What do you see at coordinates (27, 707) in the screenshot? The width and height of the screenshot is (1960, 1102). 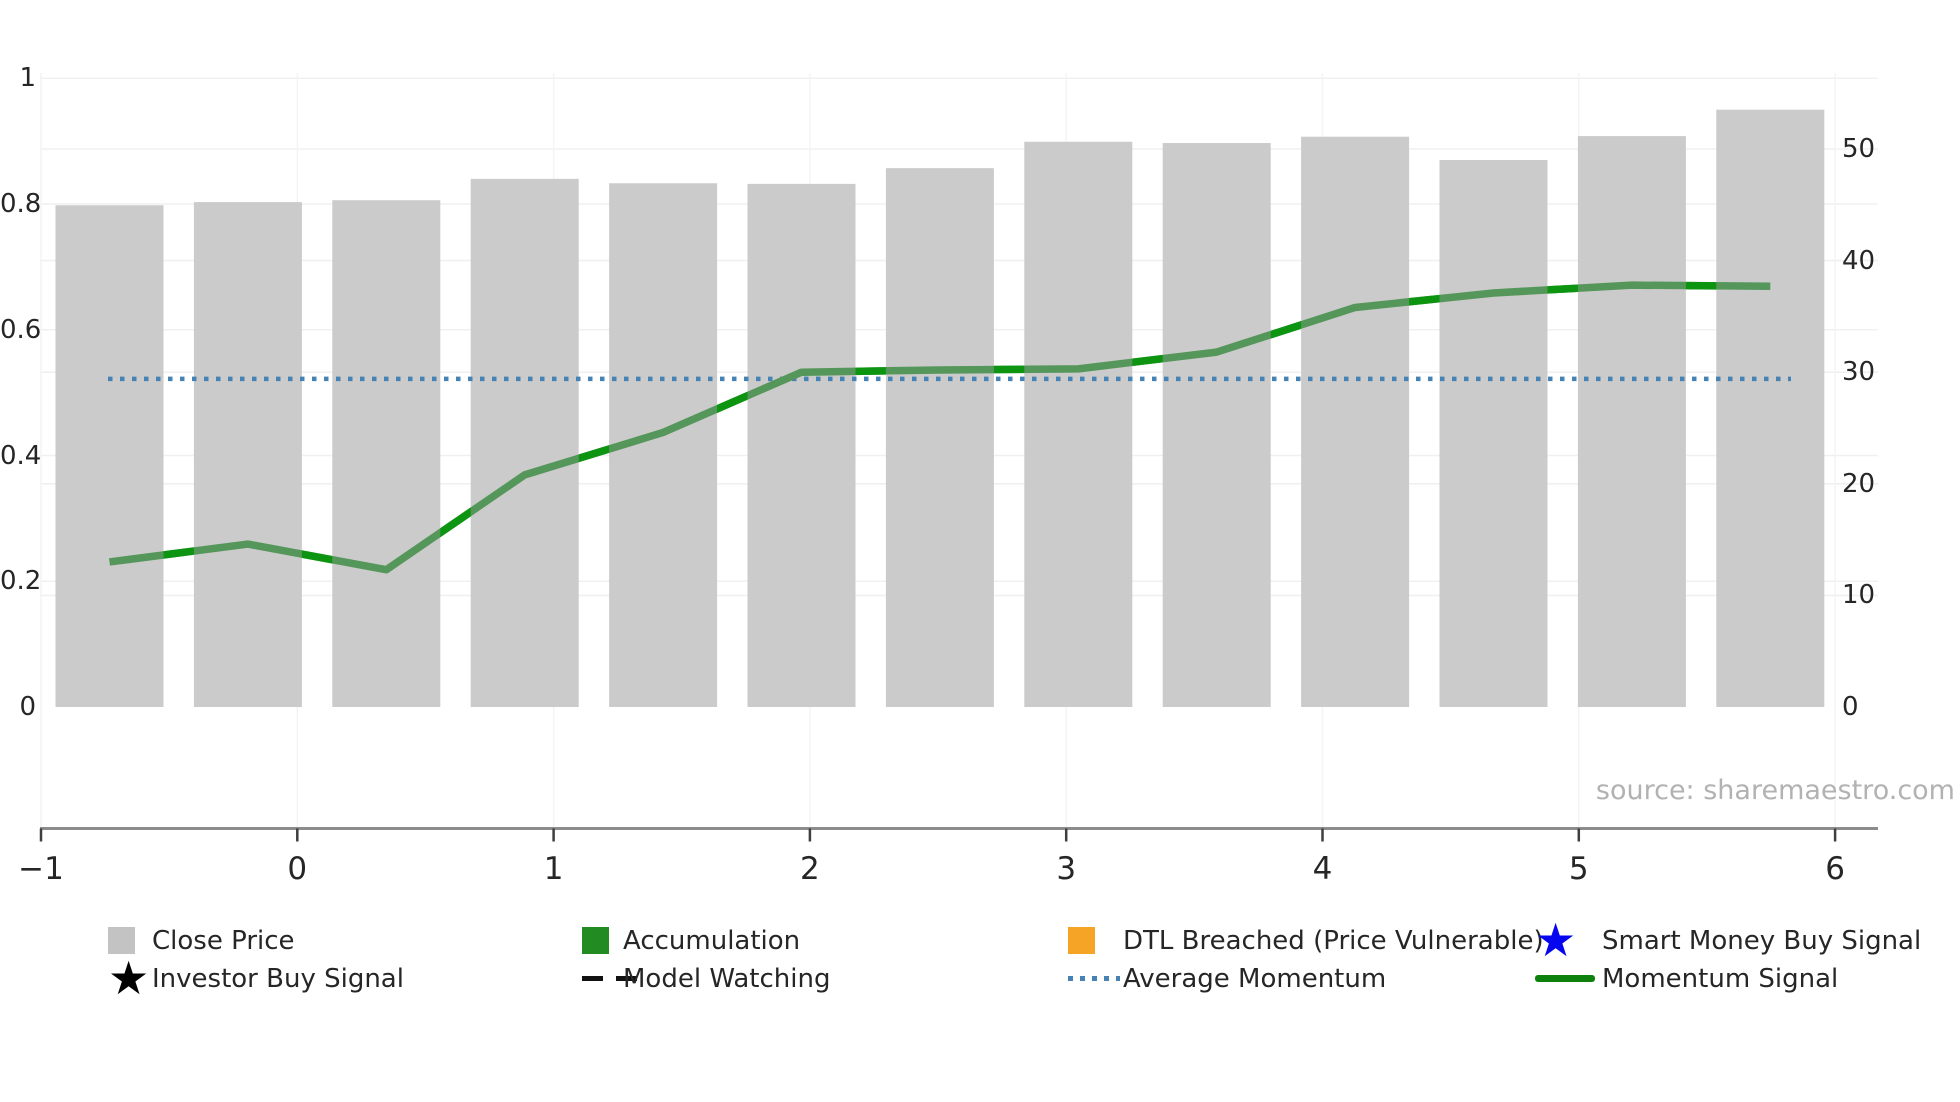 I see `y-left-tick-label: 0` at bounding box center [27, 707].